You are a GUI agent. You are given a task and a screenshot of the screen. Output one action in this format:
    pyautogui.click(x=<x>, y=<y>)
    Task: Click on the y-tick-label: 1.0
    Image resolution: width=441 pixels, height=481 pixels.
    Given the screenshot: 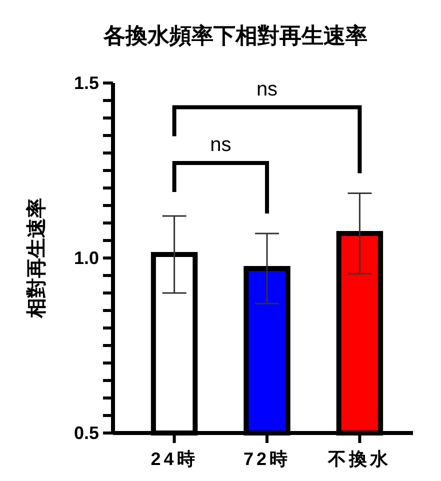 What is the action you would take?
    pyautogui.click(x=86, y=258)
    